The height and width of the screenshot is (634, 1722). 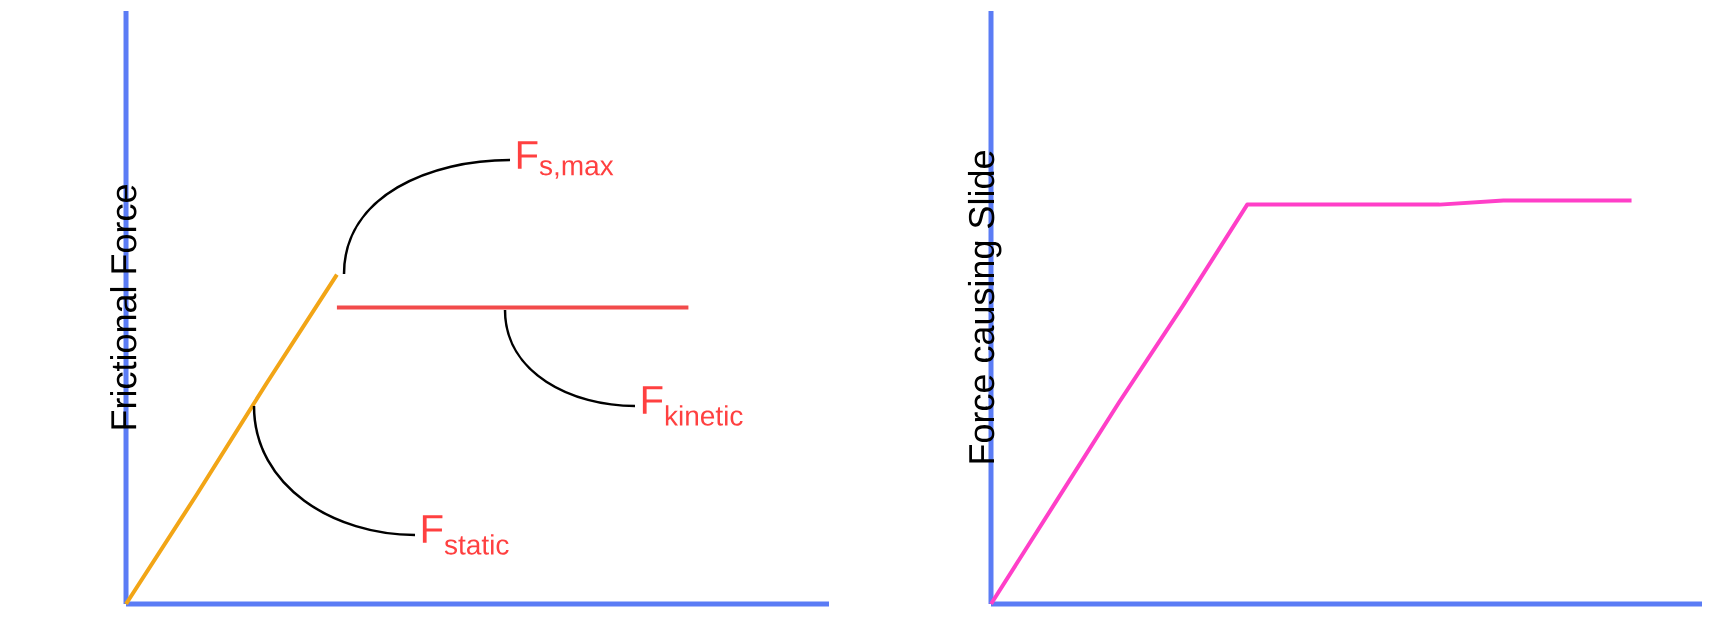 What do you see at coordinates (984, 307) in the screenshot?
I see `y-axis-title: Force causing Slide` at bounding box center [984, 307].